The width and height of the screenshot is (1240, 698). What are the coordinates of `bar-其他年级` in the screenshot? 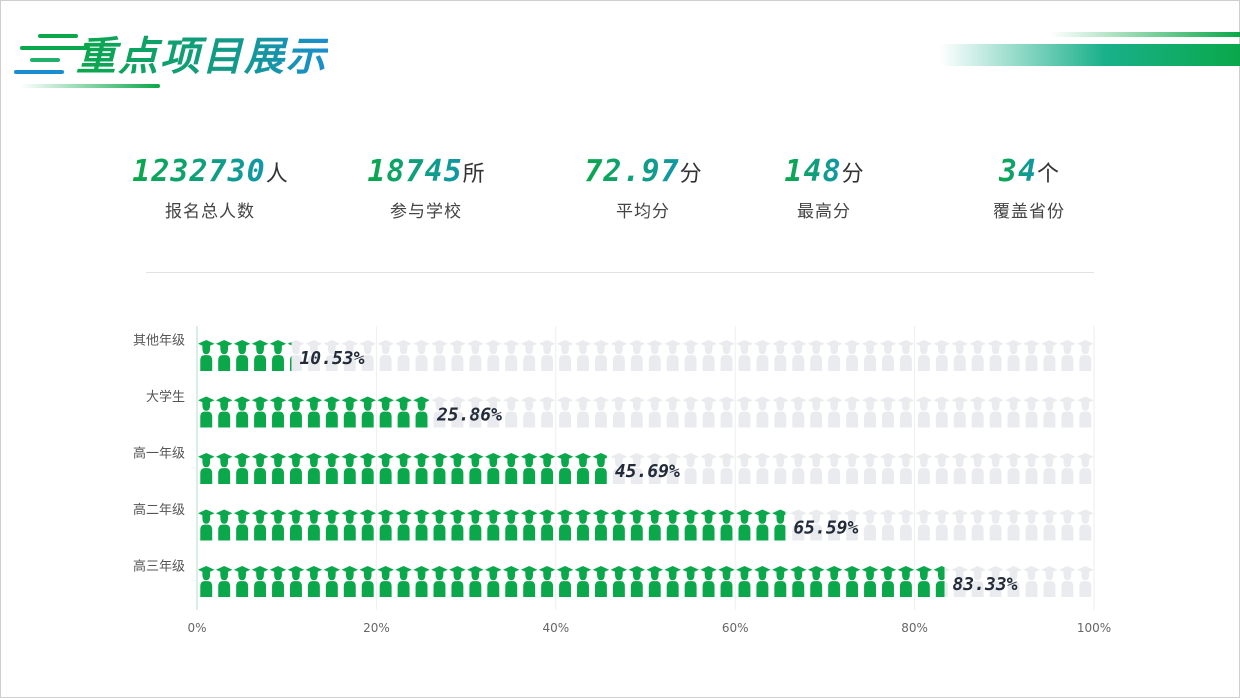 It's located at (245, 355).